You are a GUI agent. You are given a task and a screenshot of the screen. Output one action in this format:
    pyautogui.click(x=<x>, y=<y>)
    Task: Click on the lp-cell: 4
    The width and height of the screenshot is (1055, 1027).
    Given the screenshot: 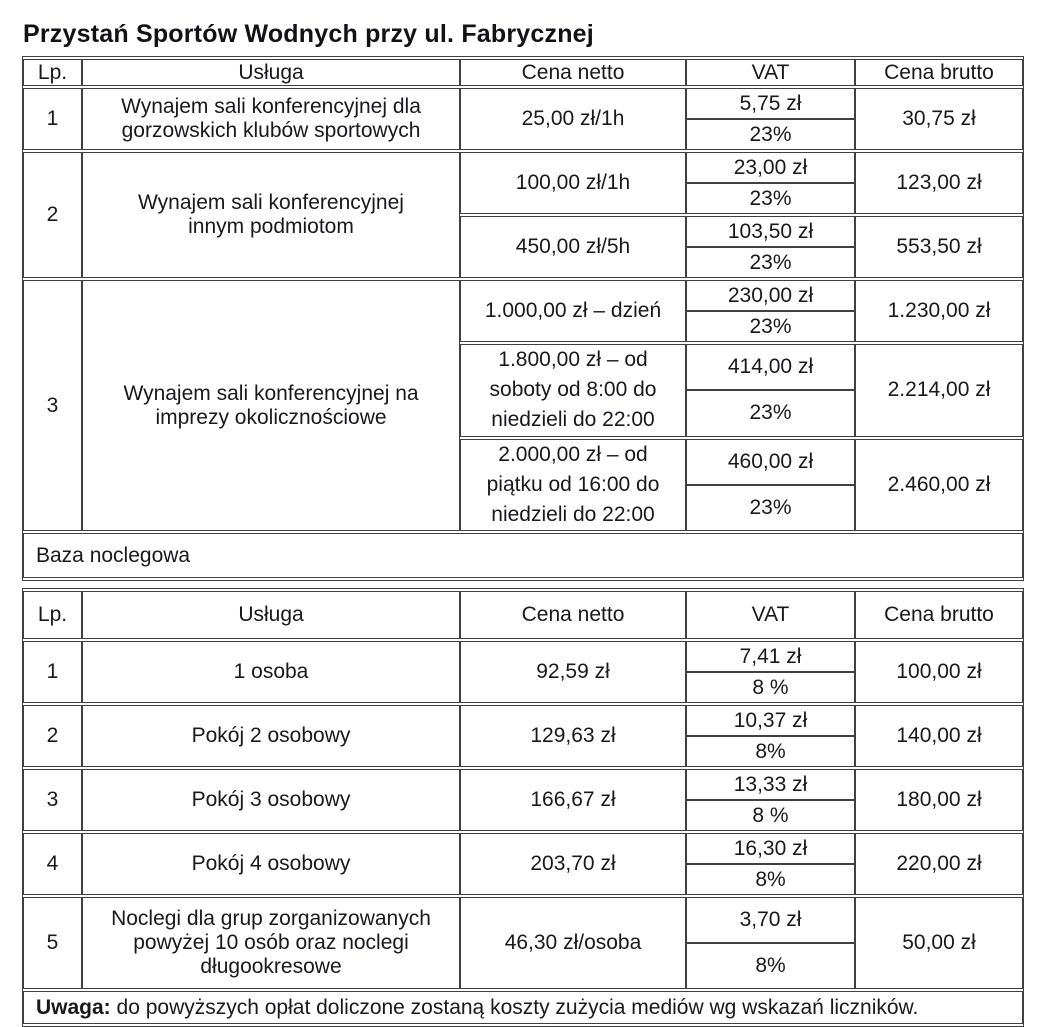 What is the action you would take?
    pyautogui.click(x=52, y=864)
    